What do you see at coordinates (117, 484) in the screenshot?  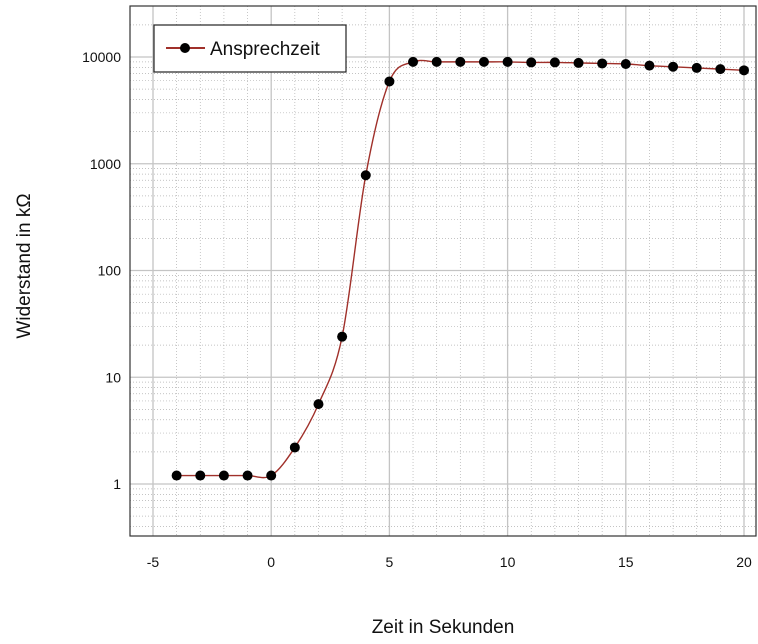 I see `y-tick-label: 1` at bounding box center [117, 484].